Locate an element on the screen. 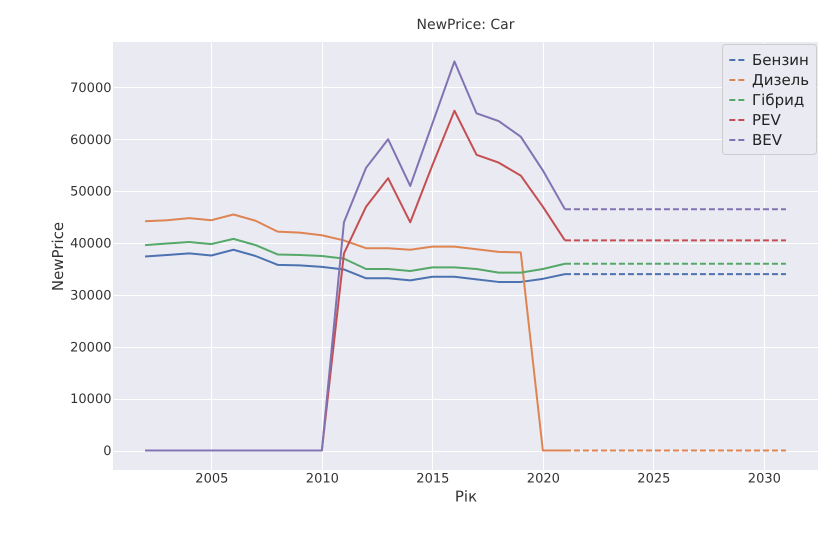 Image resolution: width=835 pixels, height=537 pixels. y-tick-label: 40000 is located at coordinates (91, 244).